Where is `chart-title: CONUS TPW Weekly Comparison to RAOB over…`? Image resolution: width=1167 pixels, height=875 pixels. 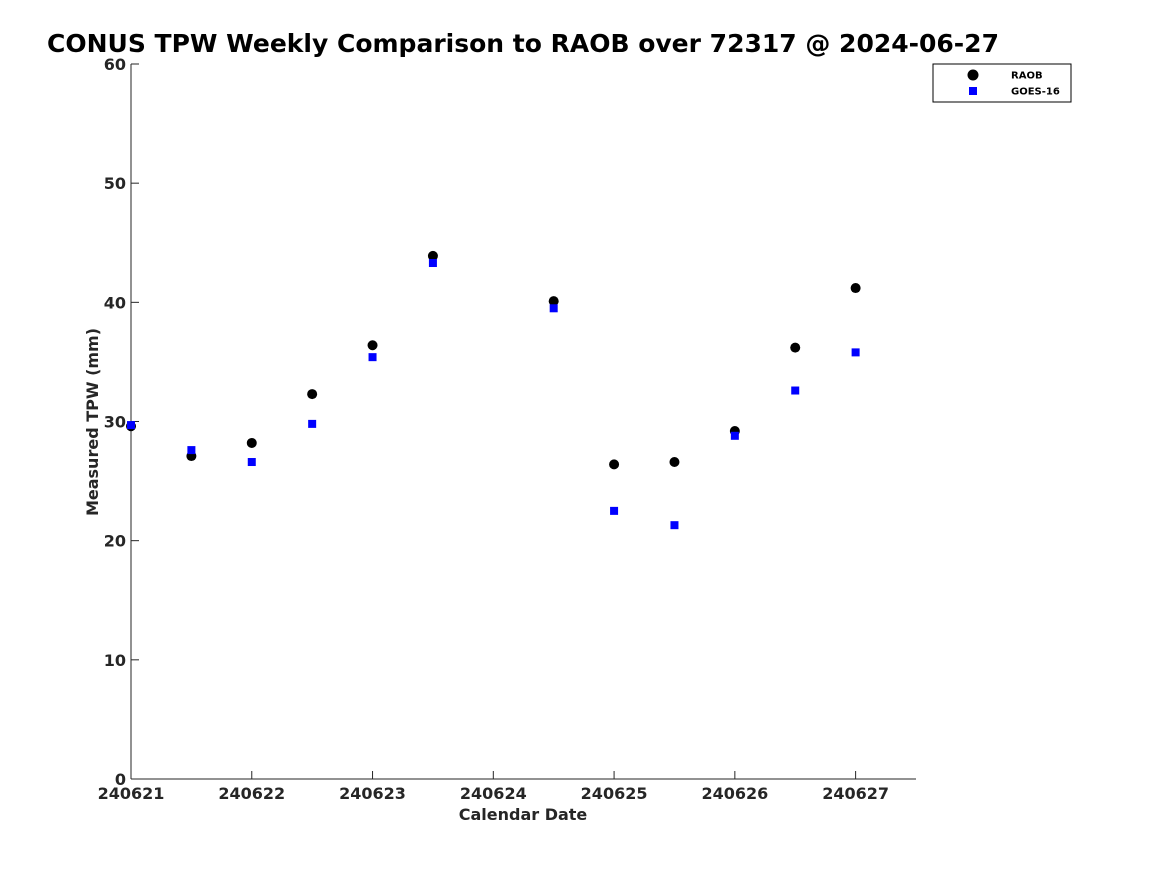
chart-title: CONUS TPW Weekly Comparison to RAOB over… is located at coordinates (523, 43).